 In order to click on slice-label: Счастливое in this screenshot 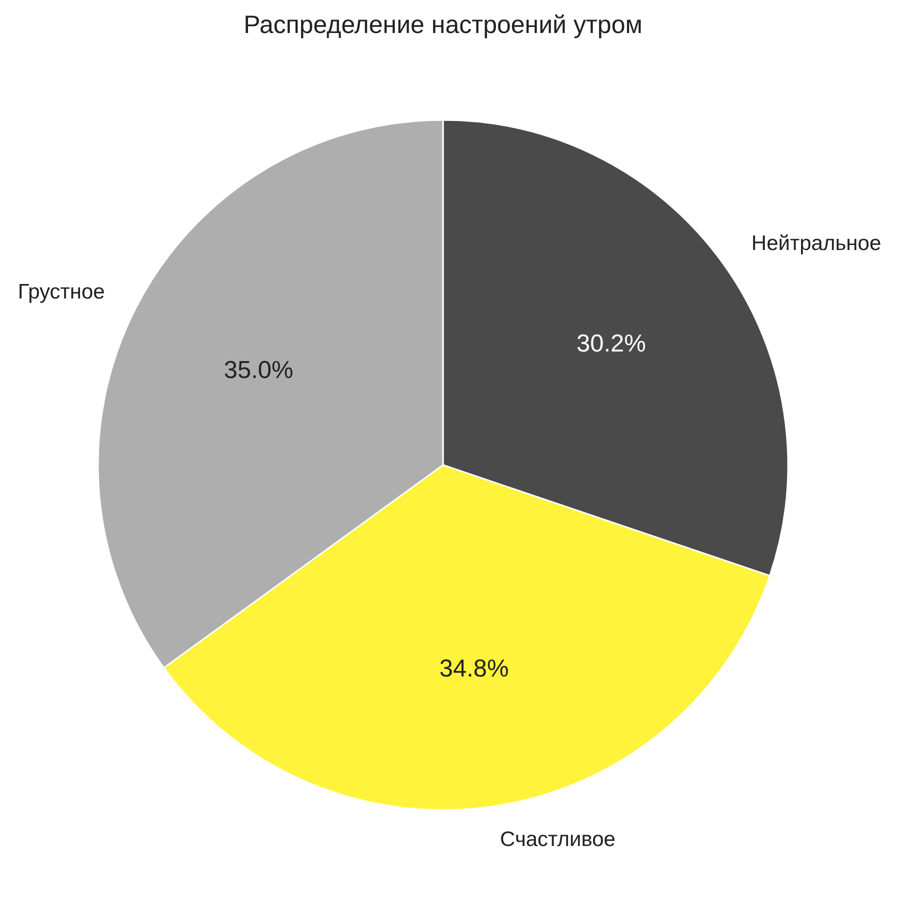, I will do `click(558, 840)`.